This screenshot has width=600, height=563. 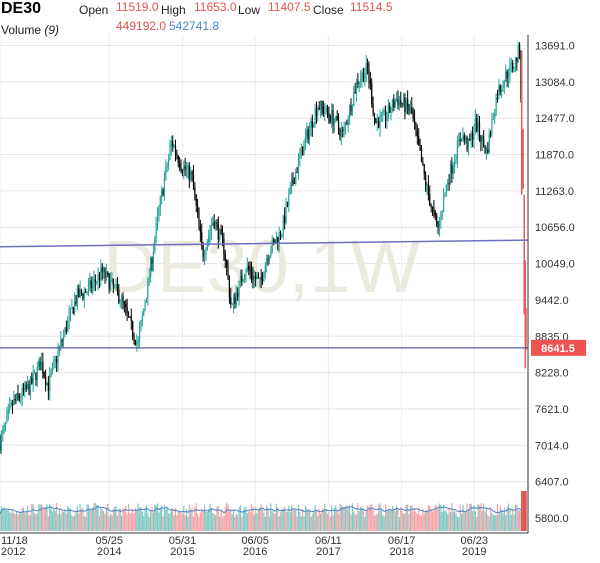 I want to click on volume-bars, so click(x=263, y=511).